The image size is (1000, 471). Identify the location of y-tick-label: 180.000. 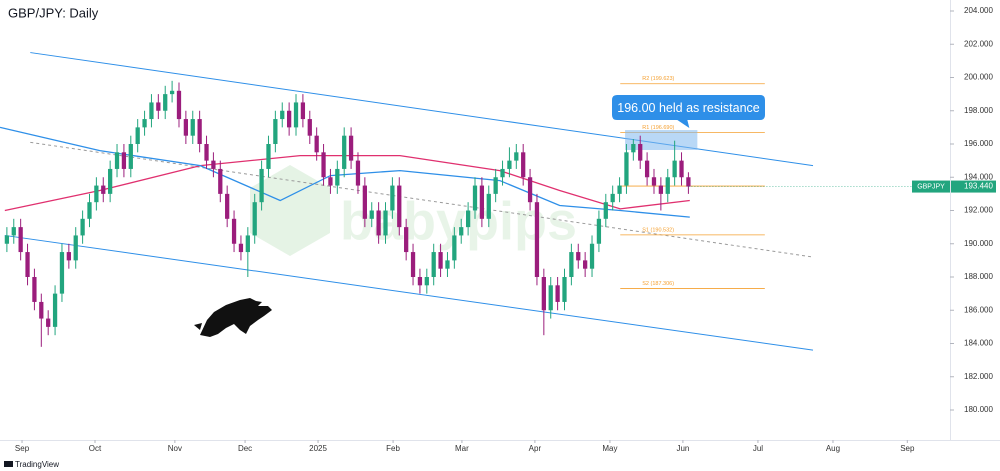
(978, 409).